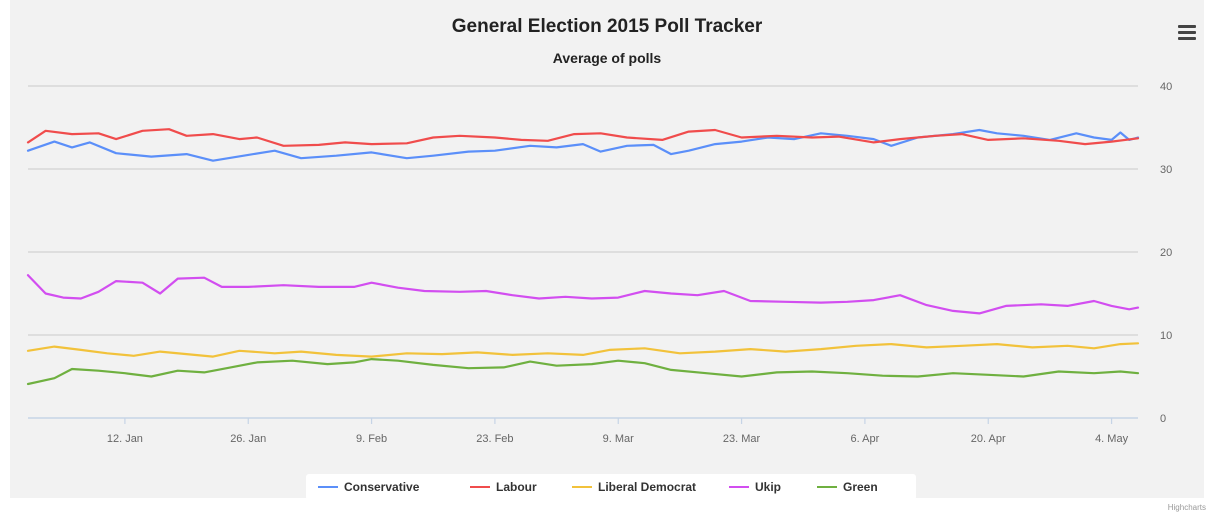 The width and height of the screenshot is (1214, 515). What do you see at coordinates (768, 487) in the screenshot?
I see `legend-label: Ukip` at bounding box center [768, 487].